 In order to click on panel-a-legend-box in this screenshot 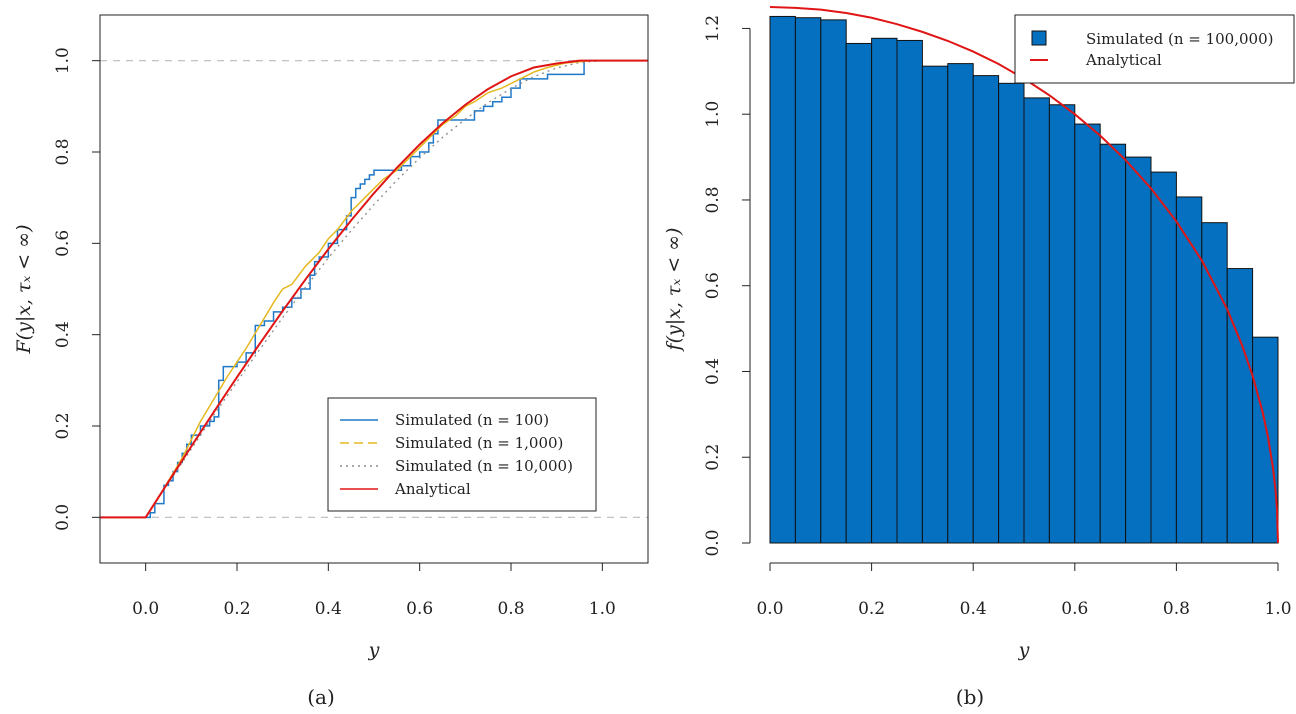, I will do `click(462, 454)`.